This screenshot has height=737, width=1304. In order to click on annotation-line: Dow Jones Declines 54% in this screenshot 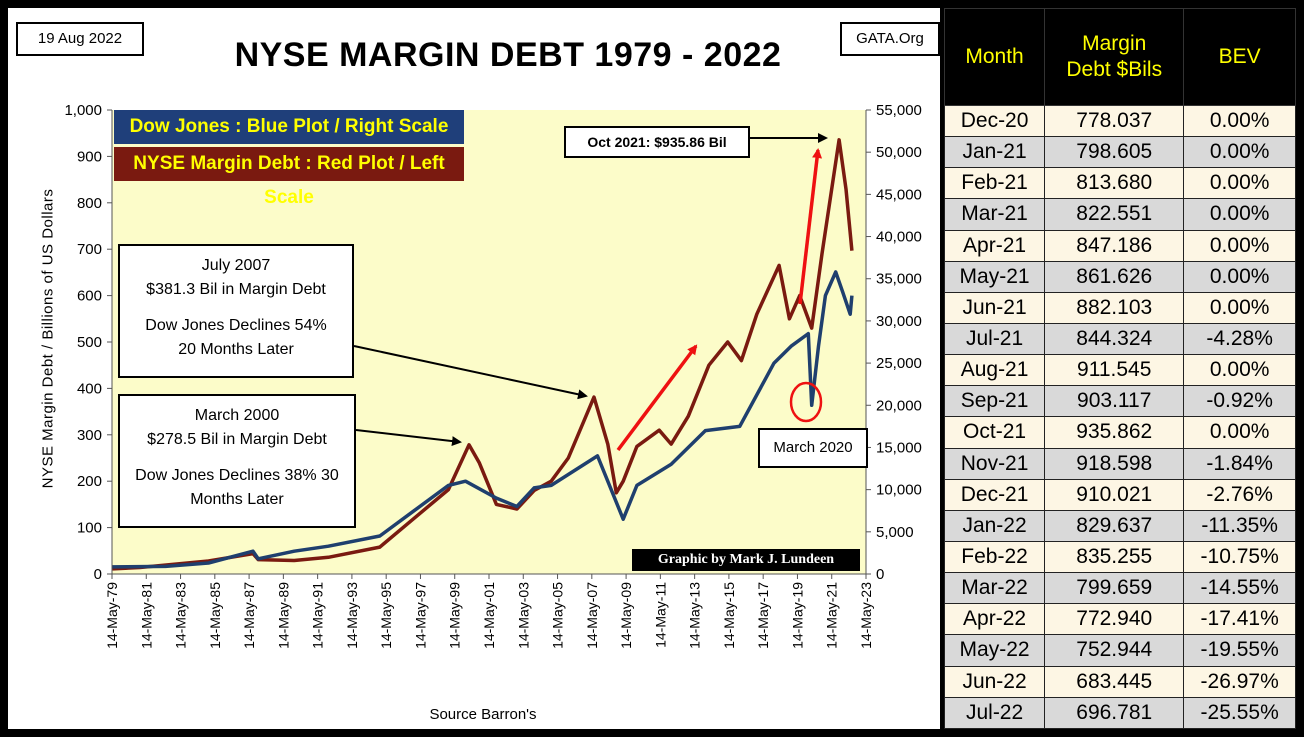, I will do `click(236, 325)`.